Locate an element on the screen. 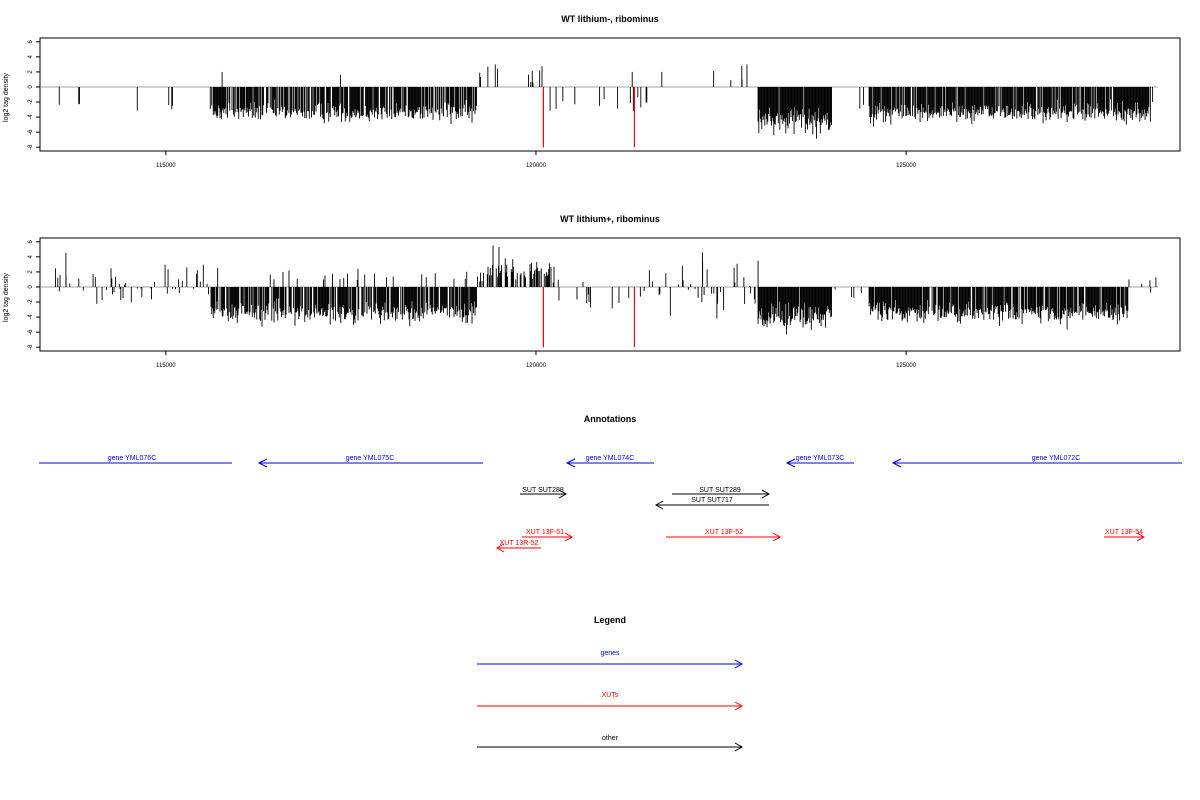 The image size is (1200, 800). XUT-13F-51-label: XUT 13F-51 is located at coordinates (545, 532).